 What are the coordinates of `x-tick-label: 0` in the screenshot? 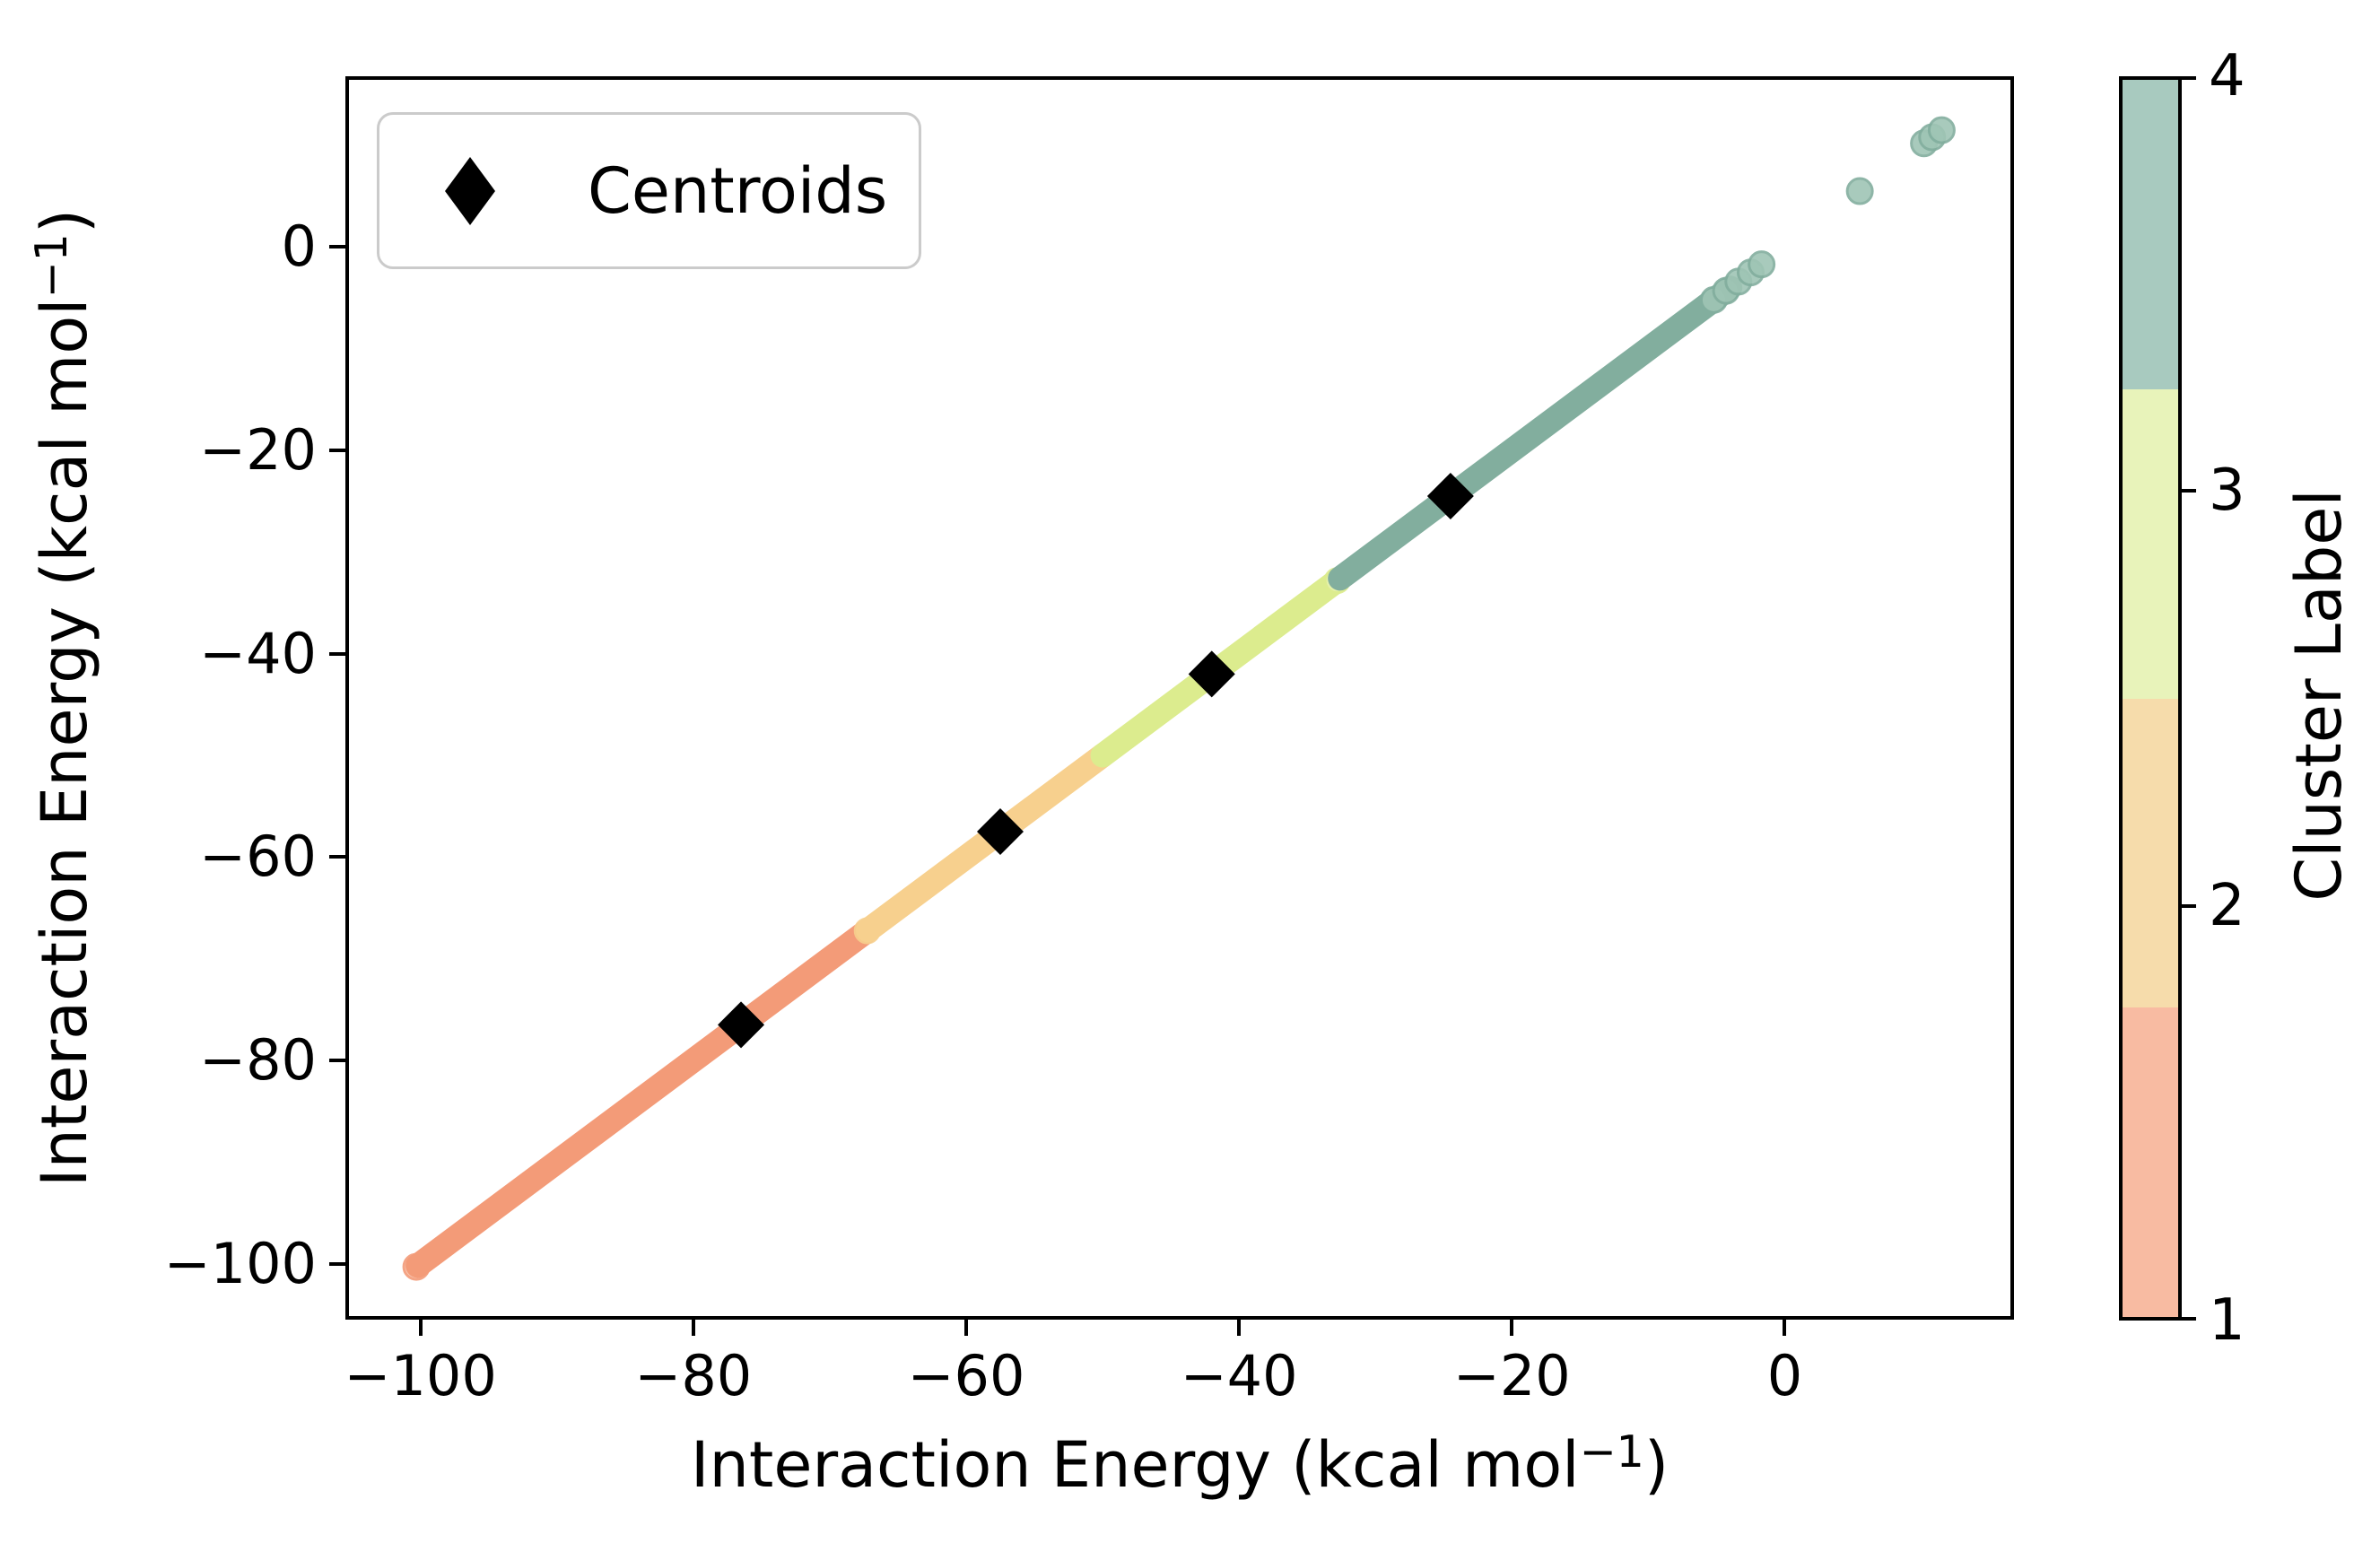 It's located at (1785, 1375).